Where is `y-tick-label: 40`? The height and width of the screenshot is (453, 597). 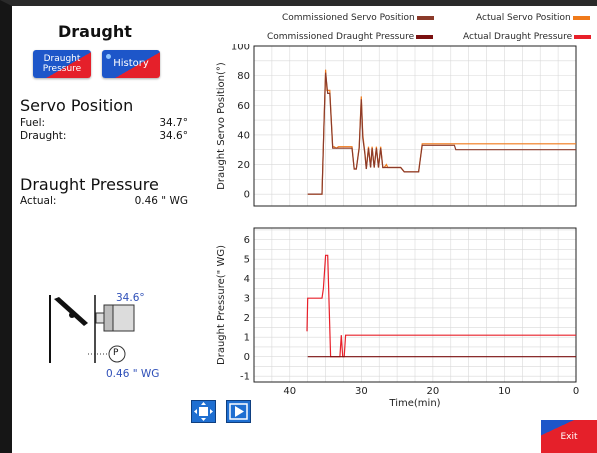 y-tick-label: 40 is located at coordinates (243, 135).